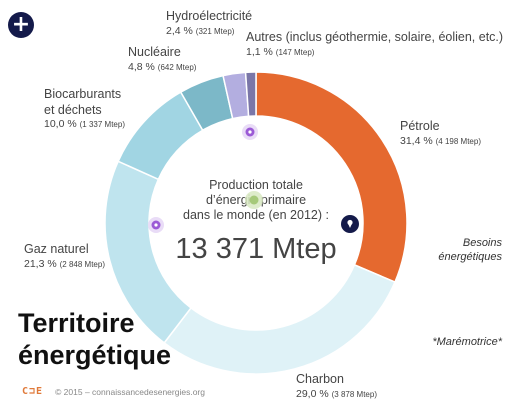 This screenshot has width=512, height=404. I want to click on slice-value: 21,3 % (2 848 Mtep), so click(64, 263).